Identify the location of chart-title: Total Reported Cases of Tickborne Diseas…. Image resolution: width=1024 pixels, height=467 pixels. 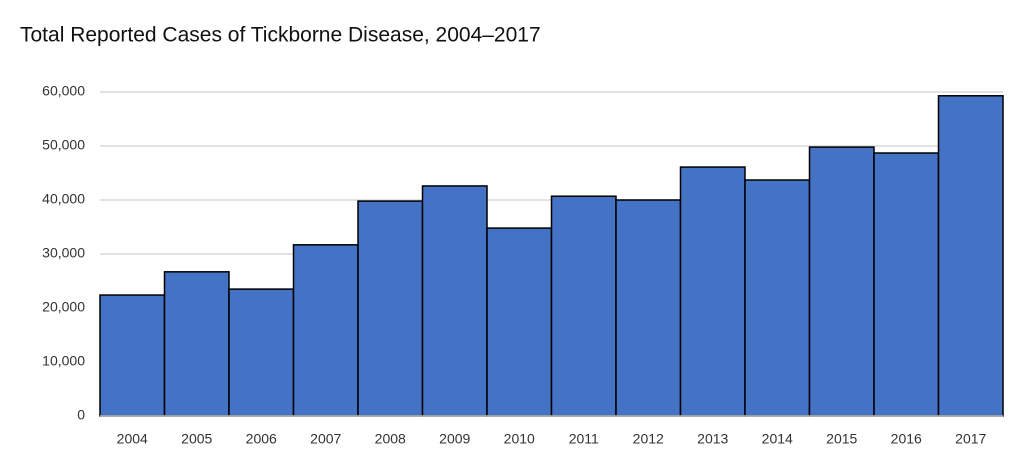
(280, 35).